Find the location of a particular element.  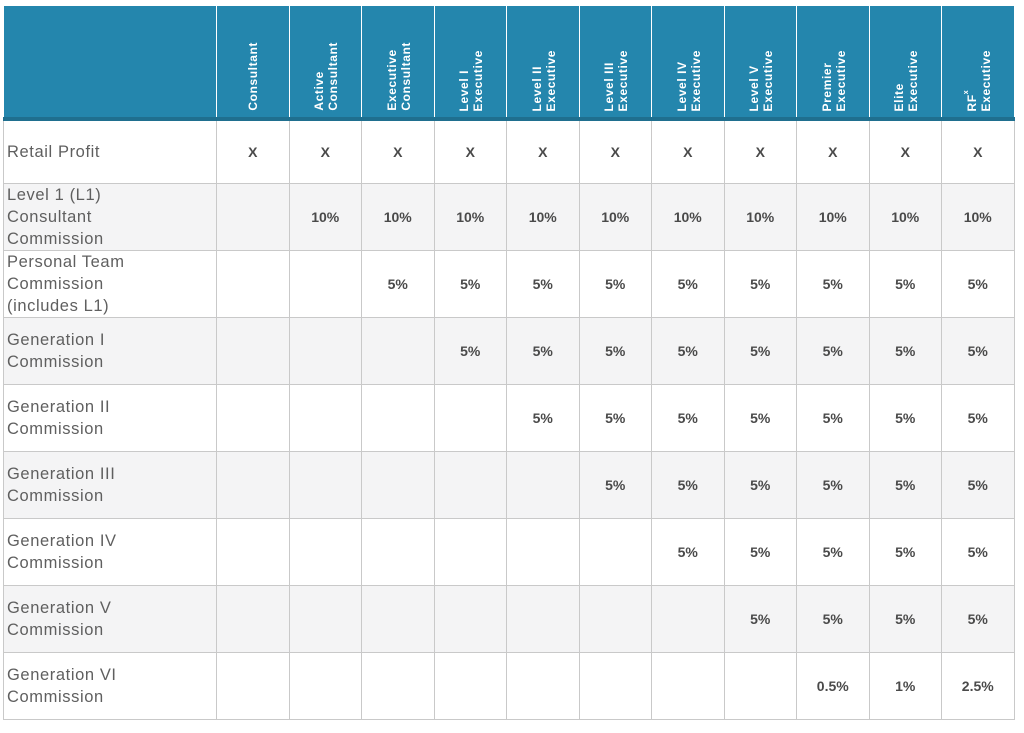

table-row: Generation III Commission 5% 5% 5% 5% 5% 5% is located at coordinates (509, 485).